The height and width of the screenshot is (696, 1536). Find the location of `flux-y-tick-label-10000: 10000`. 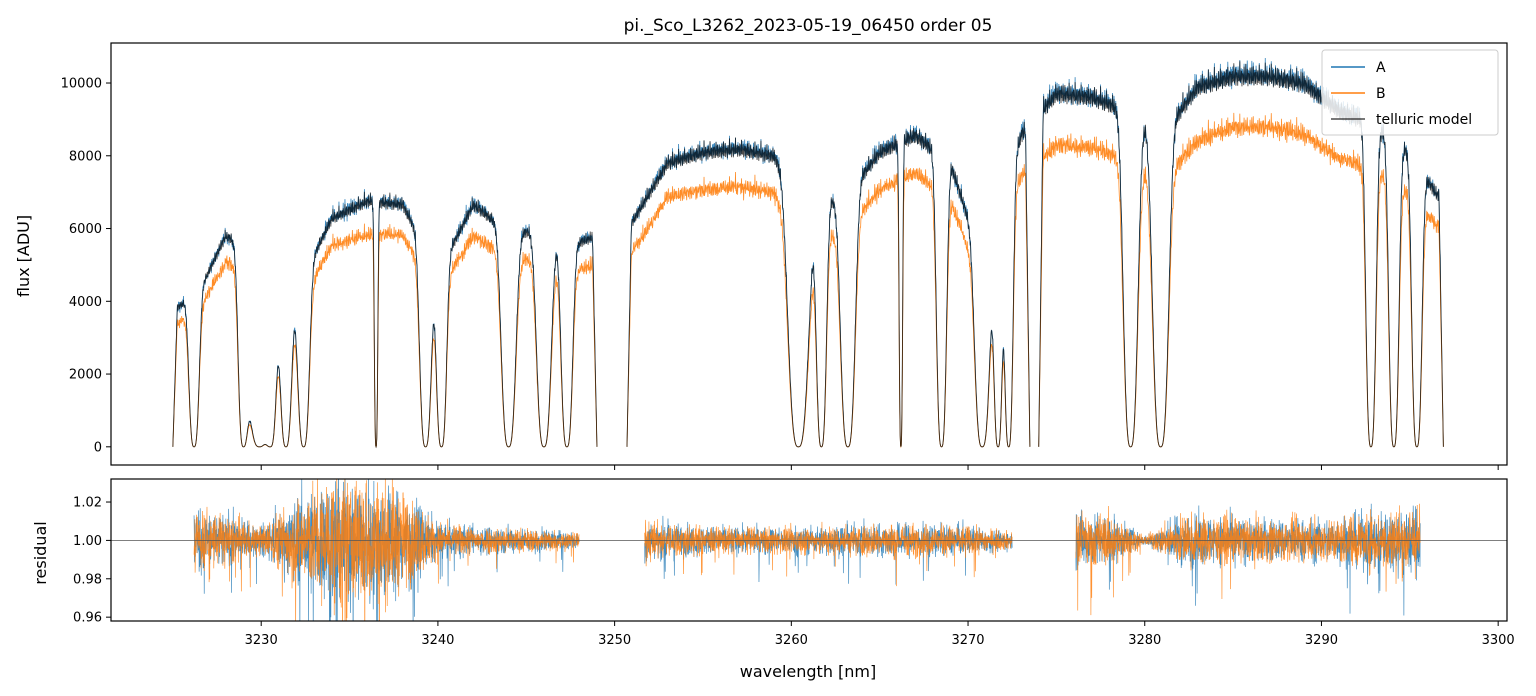

flux-y-tick-label-10000: 10000 is located at coordinates (81, 84).